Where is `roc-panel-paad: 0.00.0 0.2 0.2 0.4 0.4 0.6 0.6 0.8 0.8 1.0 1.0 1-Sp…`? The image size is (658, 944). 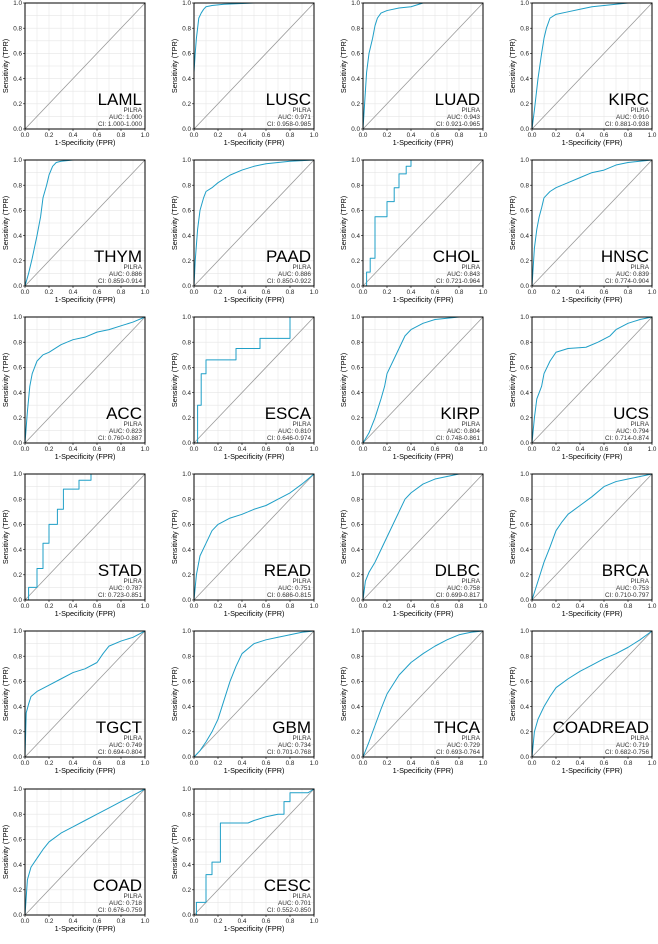
roc-panel-paad: 0.00.0 0.2 0.2 0.4 0.4 0.6 0.6 0.8 0.8 1.0 1.0 1-Sp… is located at coordinates (244, 230).